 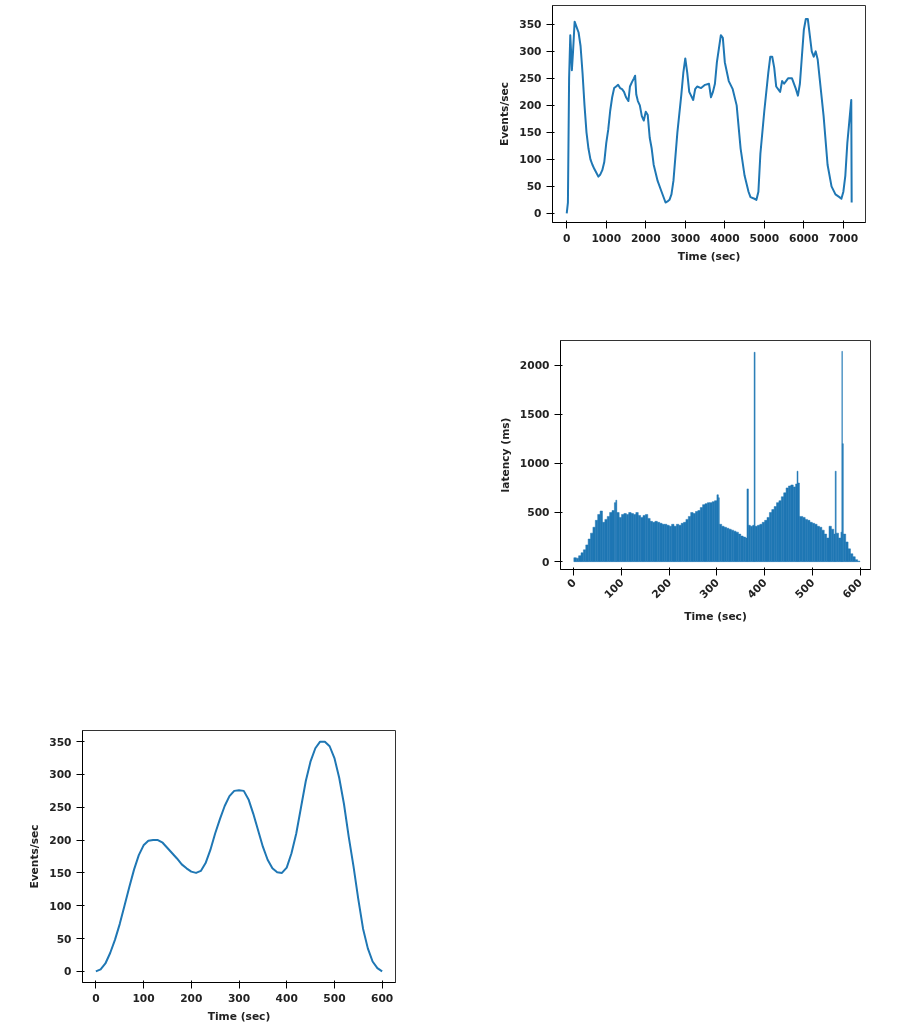 What do you see at coordinates (685, 238) in the screenshot?
I see `x-tick-label: 3000` at bounding box center [685, 238].